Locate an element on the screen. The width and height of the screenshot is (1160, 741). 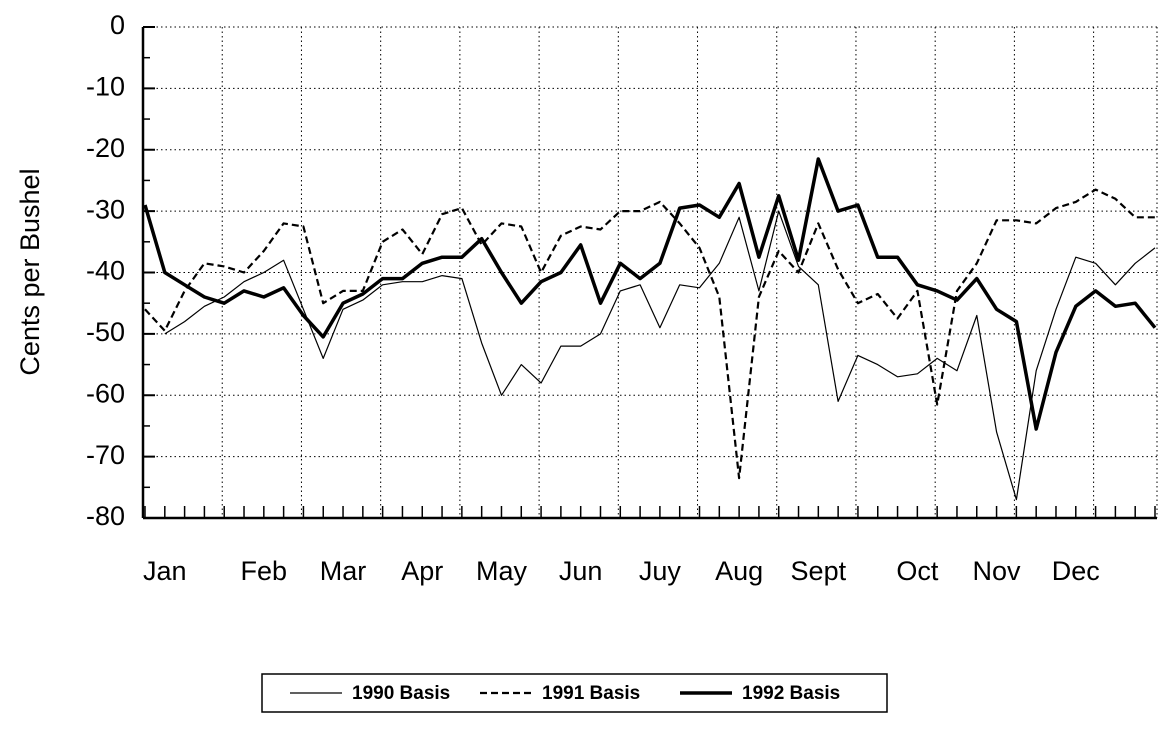
legend-box is located at coordinates (574, 693).